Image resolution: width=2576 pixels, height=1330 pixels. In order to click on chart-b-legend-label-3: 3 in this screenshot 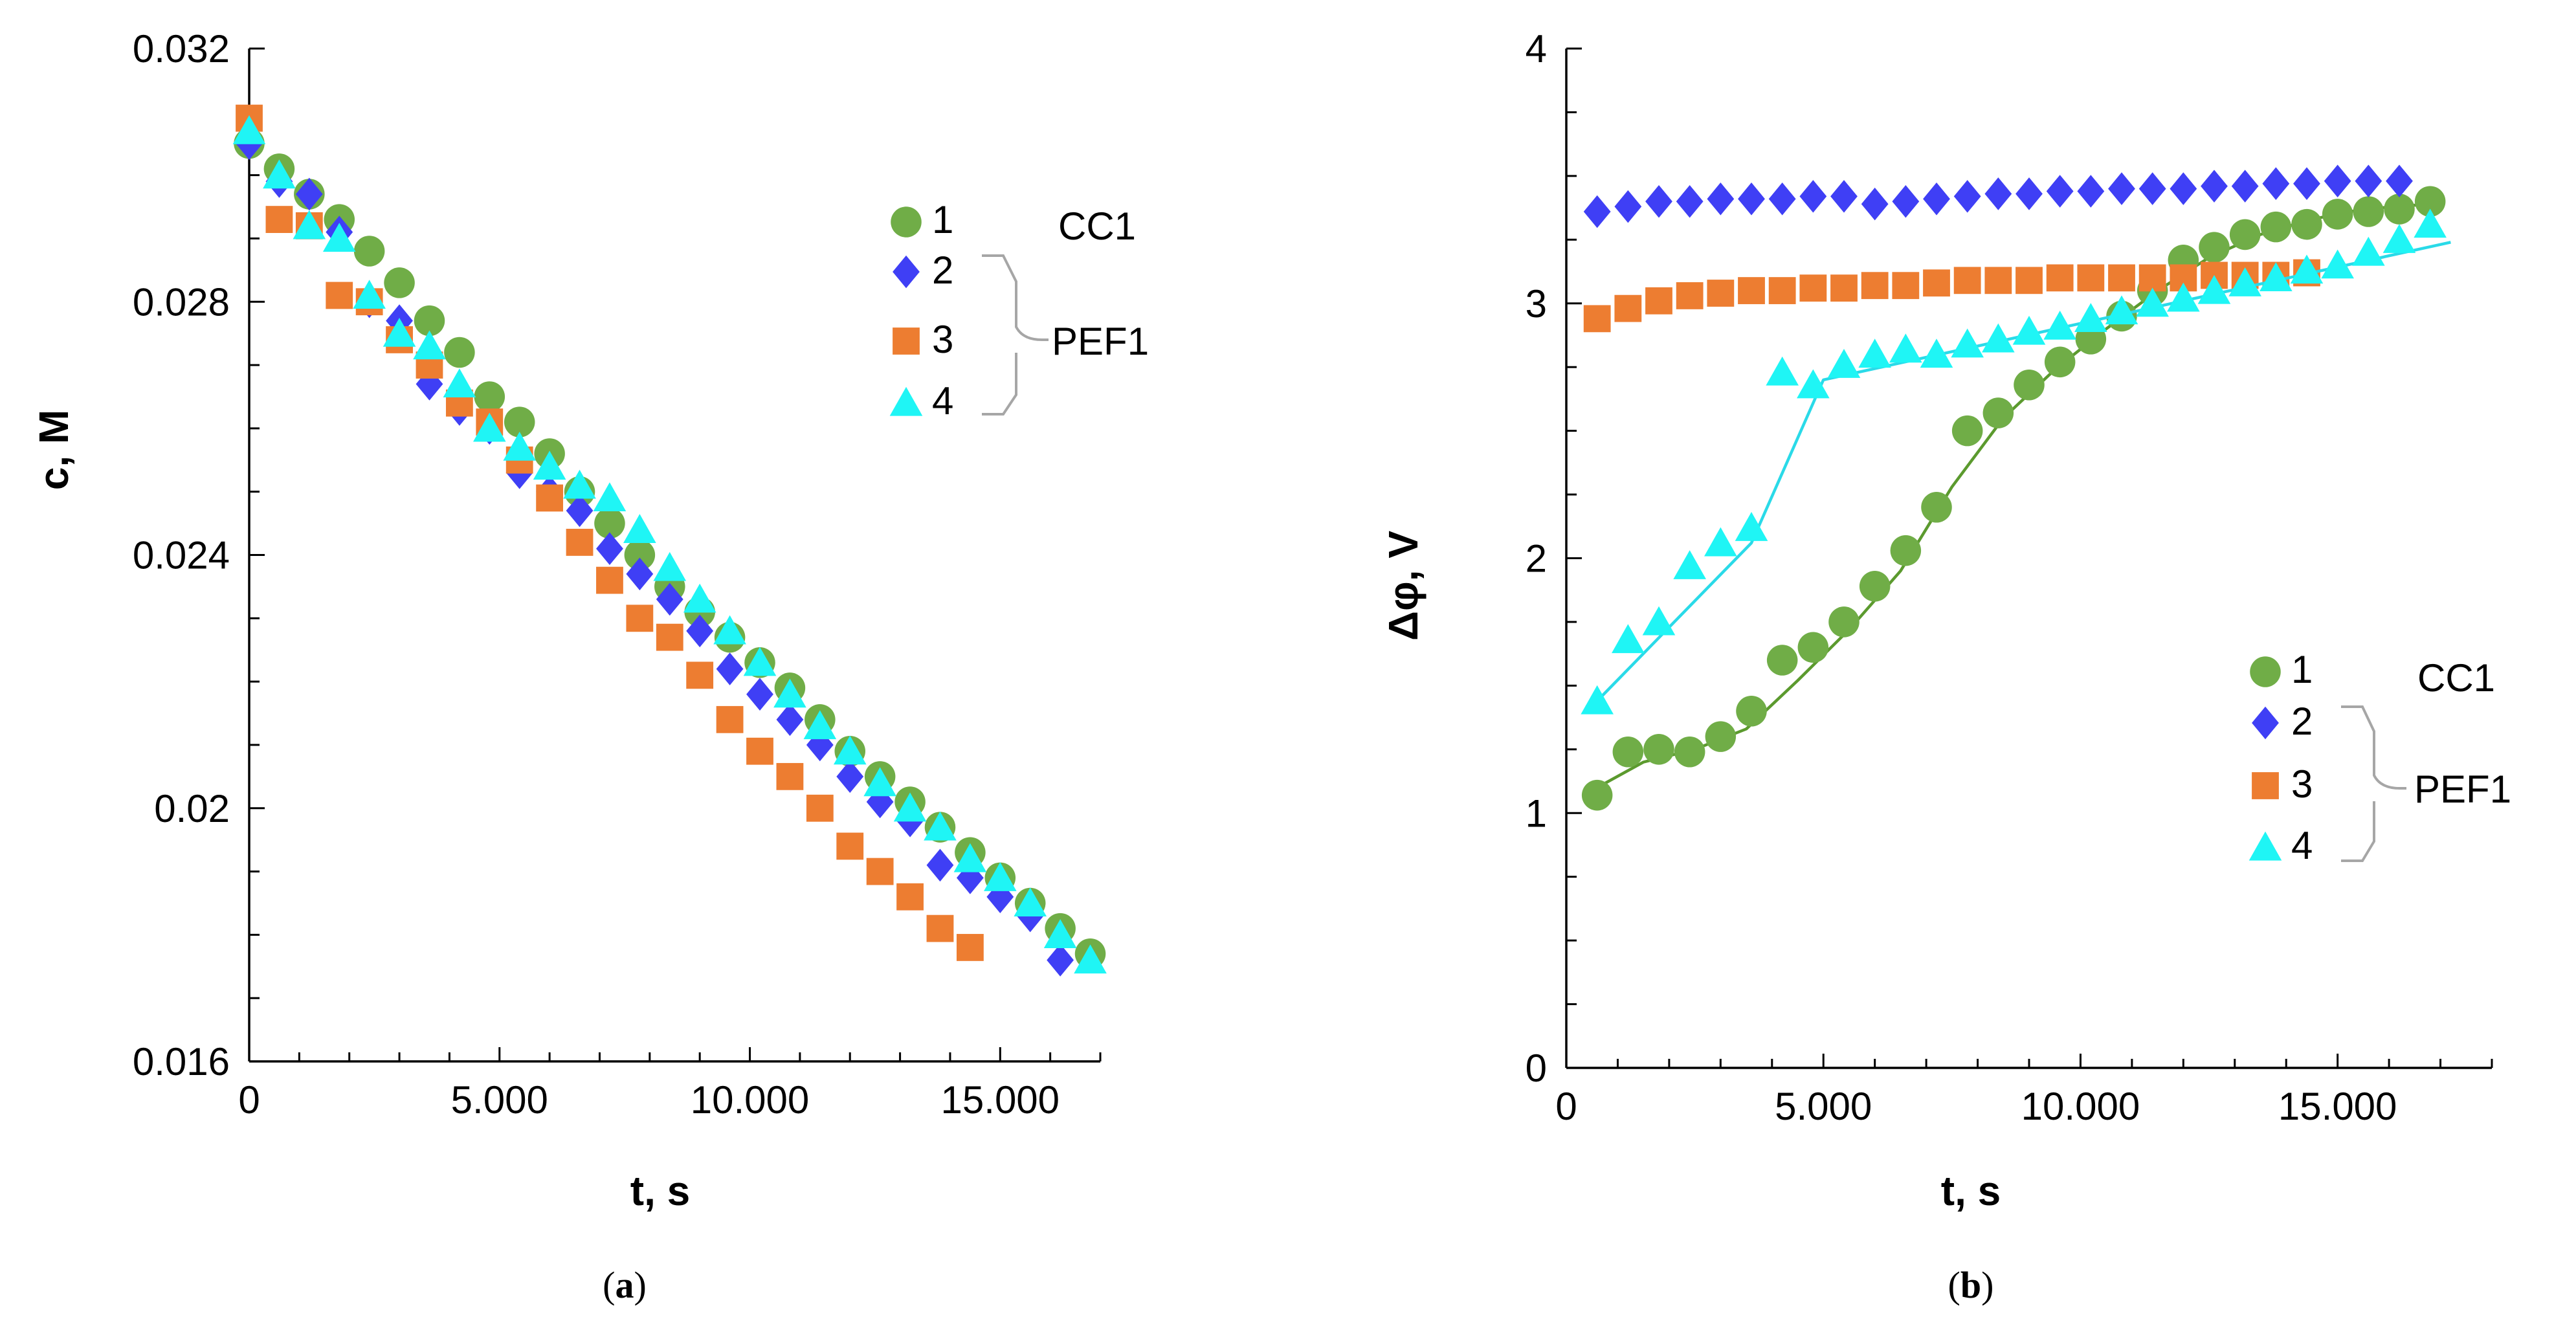, I will do `click(2302, 784)`.